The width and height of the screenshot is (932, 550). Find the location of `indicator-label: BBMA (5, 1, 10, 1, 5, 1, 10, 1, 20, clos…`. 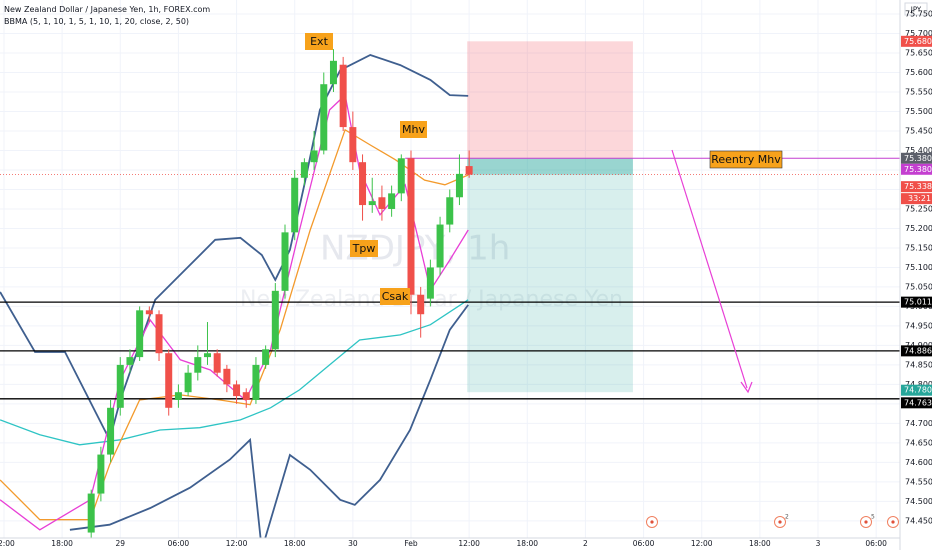

indicator-label: BBMA (5, 1, 10, 1, 5, 1, 10, 1, 20, clos… is located at coordinates (96, 21).